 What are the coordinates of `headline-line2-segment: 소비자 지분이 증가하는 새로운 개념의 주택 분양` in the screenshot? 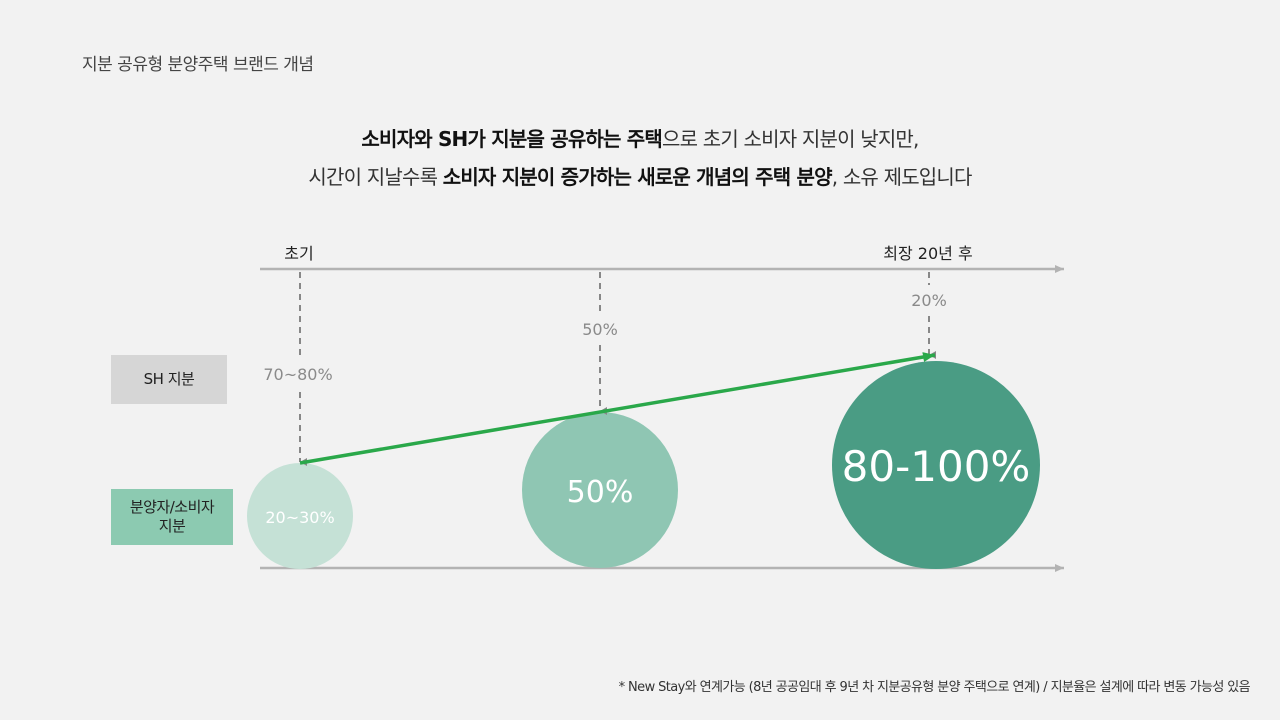 It's located at (637, 177).